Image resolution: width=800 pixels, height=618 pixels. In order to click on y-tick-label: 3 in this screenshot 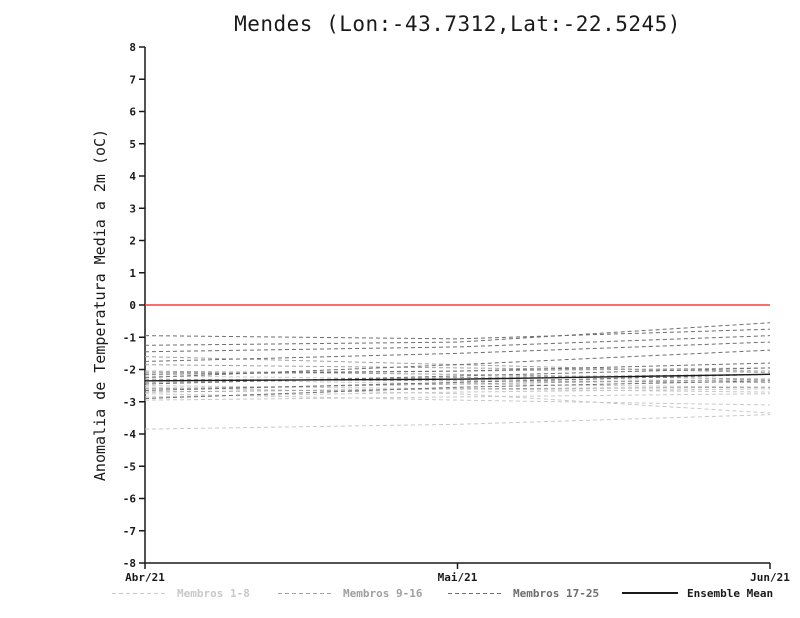, I will do `click(132, 208)`.